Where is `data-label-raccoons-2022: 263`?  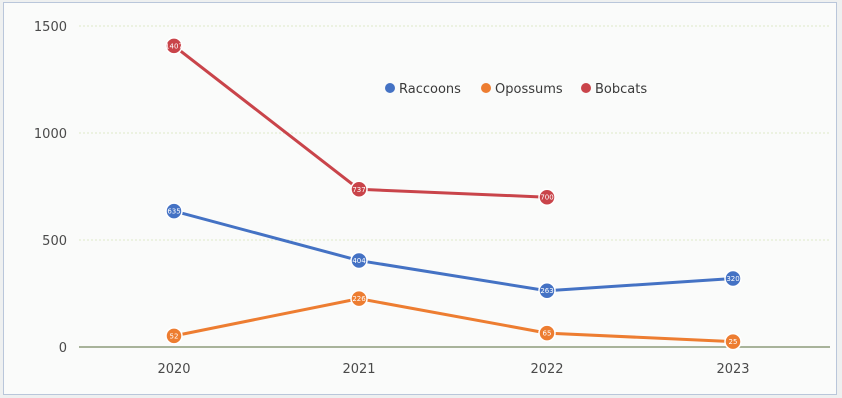
data-label-raccoons-2022: 263 is located at coordinates (546, 291).